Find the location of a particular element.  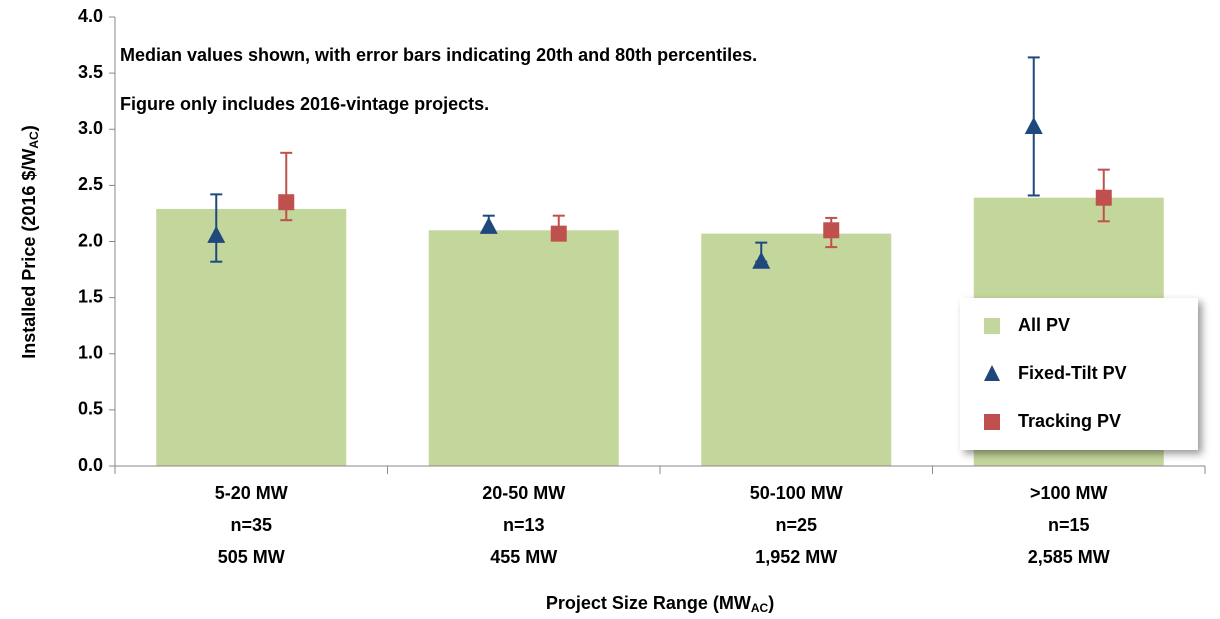

x-tick-label: 20-50 MW is located at coordinates (523, 493).